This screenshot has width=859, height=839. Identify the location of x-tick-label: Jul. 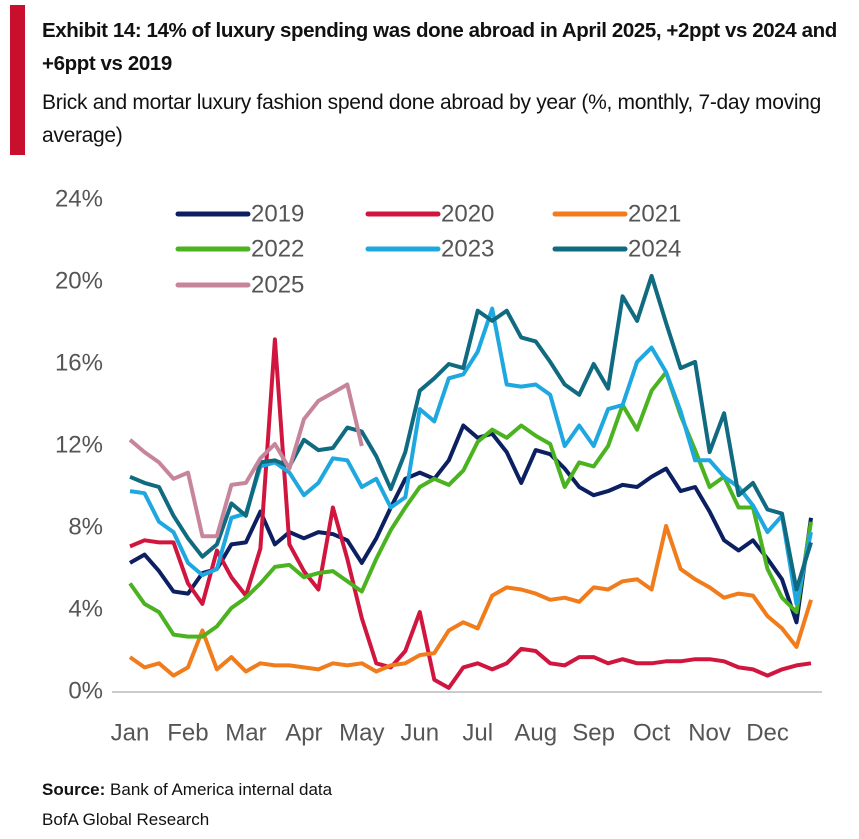
(477, 732).